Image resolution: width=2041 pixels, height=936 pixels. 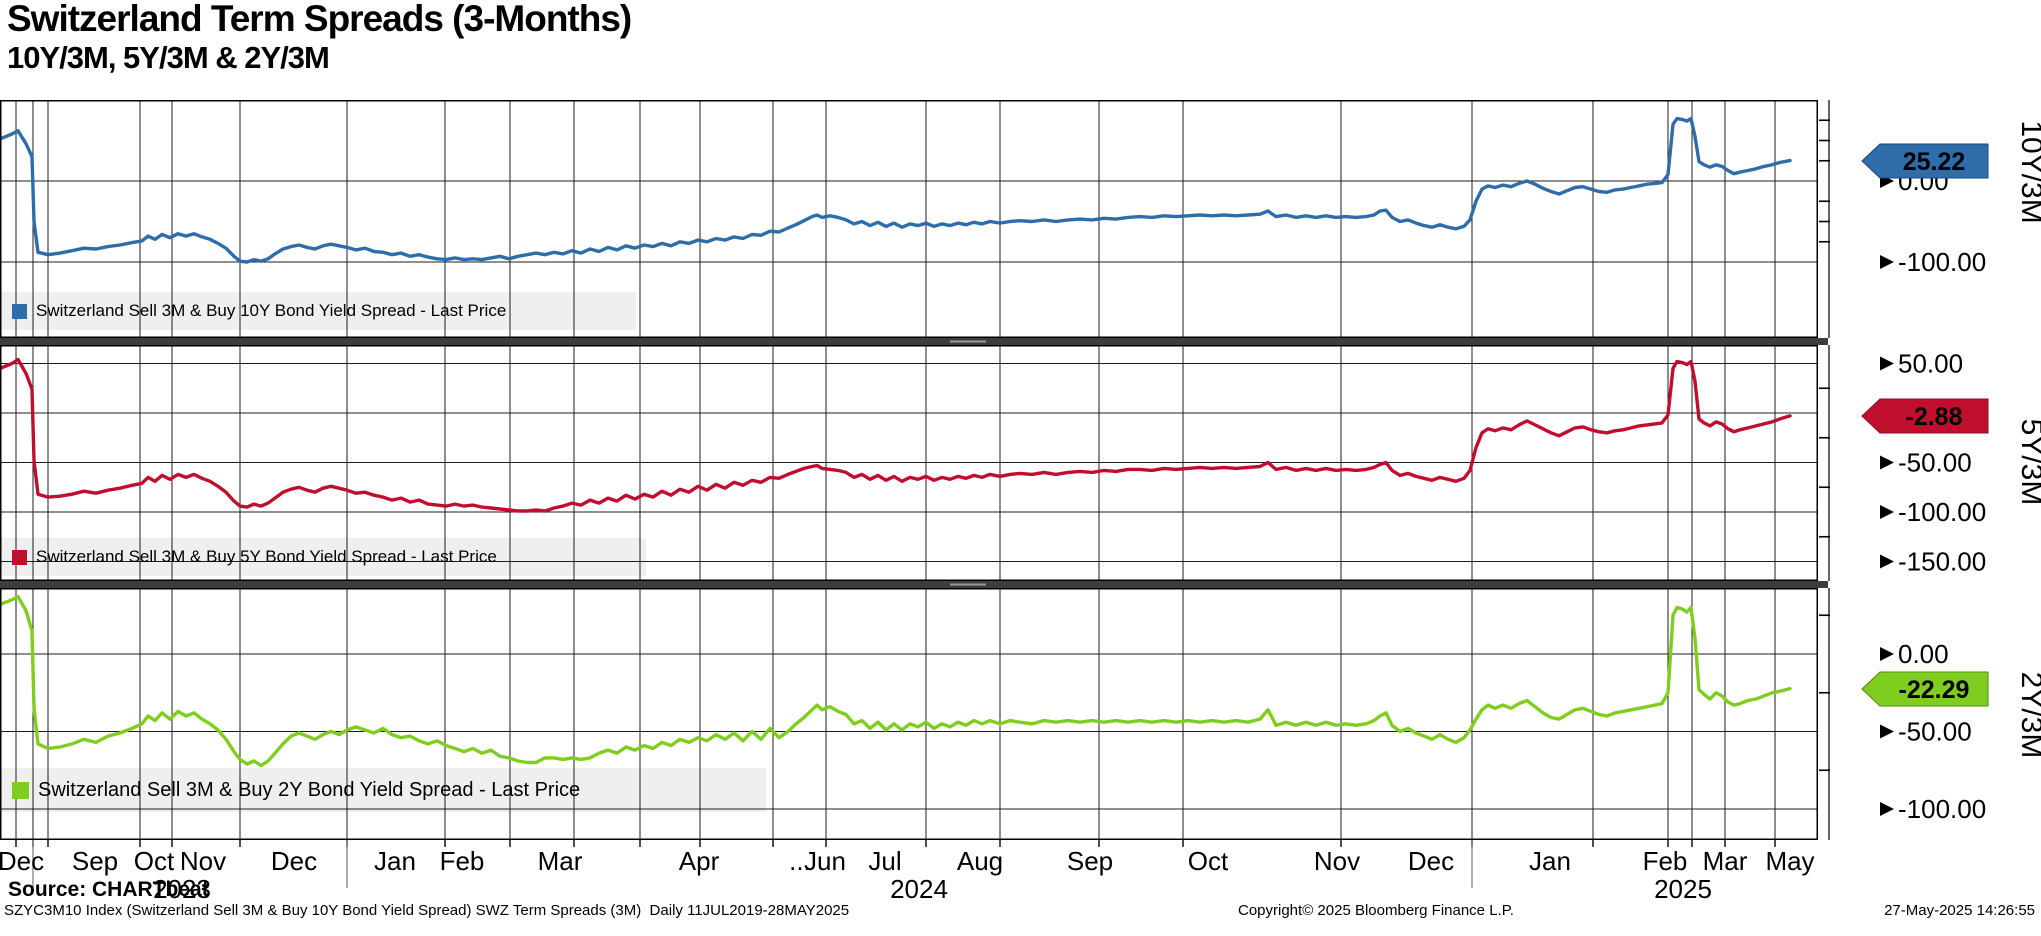 I want to click on legend-swatch-red-icon, so click(x=19, y=557).